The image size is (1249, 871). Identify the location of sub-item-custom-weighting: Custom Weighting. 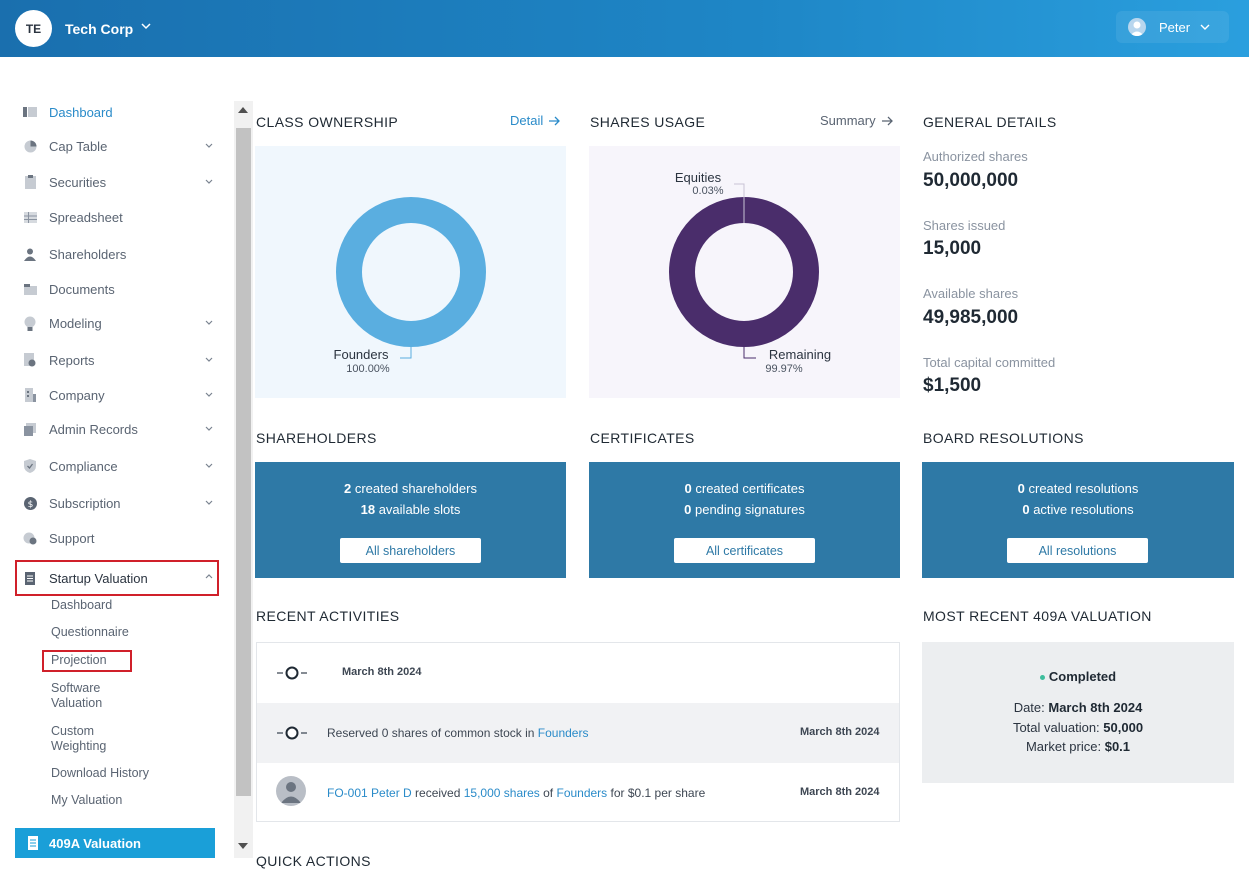
(79, 738).